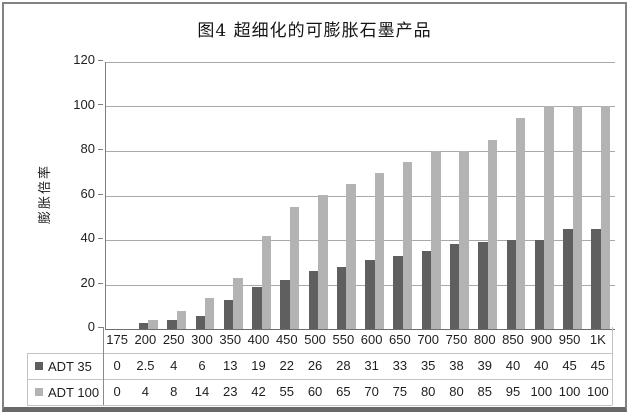  What do you see at coordinates (596, 279) in the screenshot?
I see `bar-adt-35-1K` at bounding box center [596, 279].